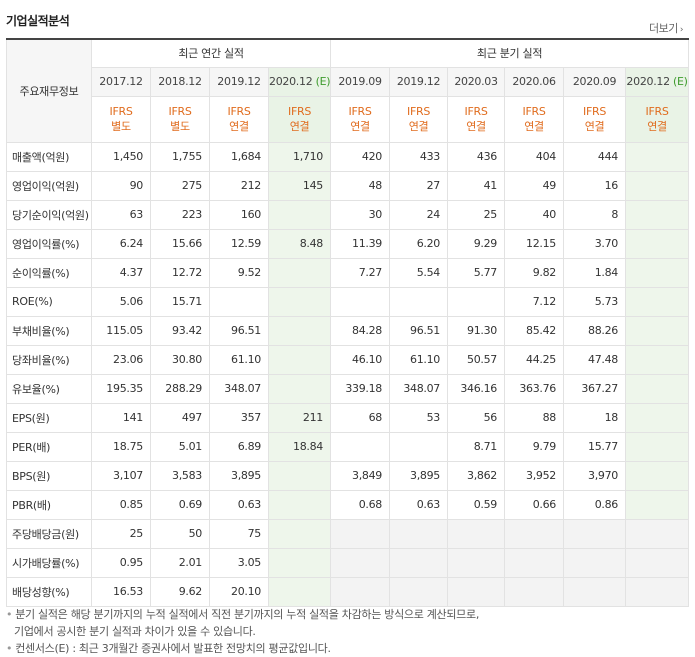 The width and height of the screenshot is (695, 657). I want to click on table-cell: 3,895, so click(239, 475).